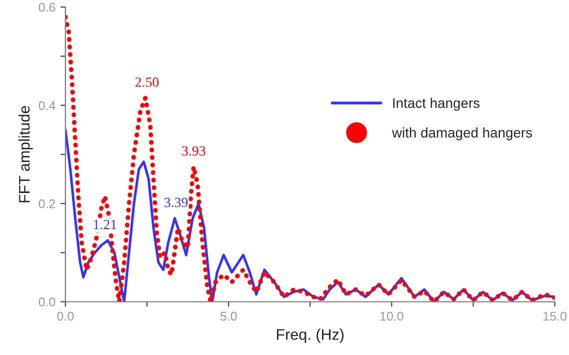 The image size is (569, 355). What do you see at coordinates (47, 203) in the screenshot?
I see `y-tick-label: 0.2` at bounding box center [47, 203].